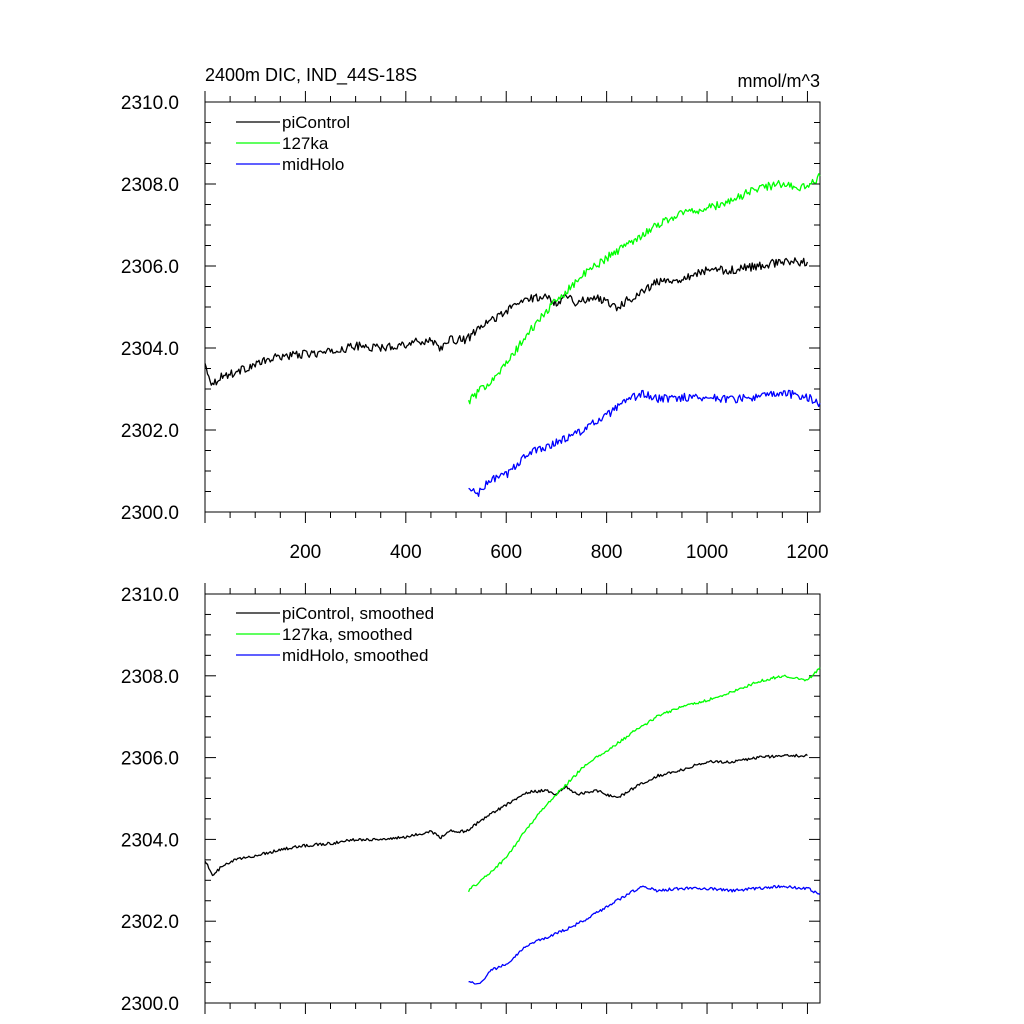 Image resolution: width=1024 pixels, height=1024 pixels. I want to click on legend-label: 127ka, smoothed, so click(347, 634).